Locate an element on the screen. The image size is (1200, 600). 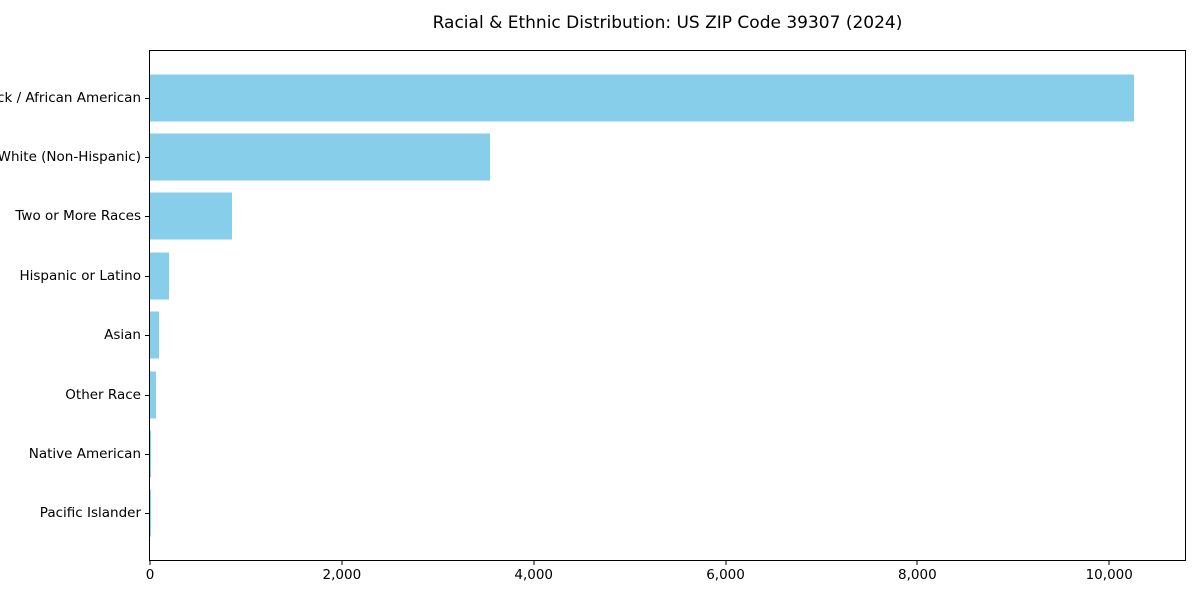
x-axis-tick-label: 8,000 is located at coordinates (917, 575).